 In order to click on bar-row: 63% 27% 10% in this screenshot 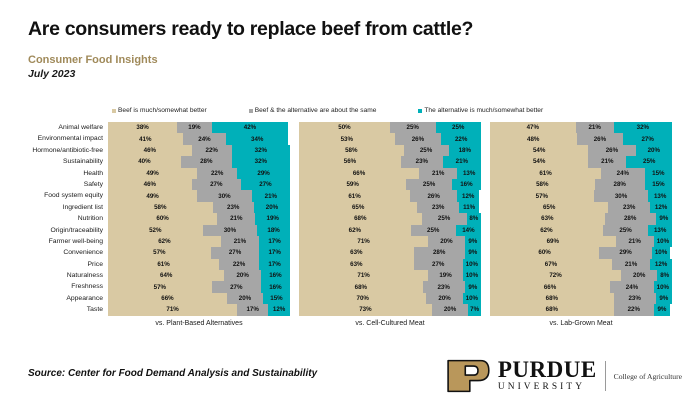, I will do `click(390, 264)`.